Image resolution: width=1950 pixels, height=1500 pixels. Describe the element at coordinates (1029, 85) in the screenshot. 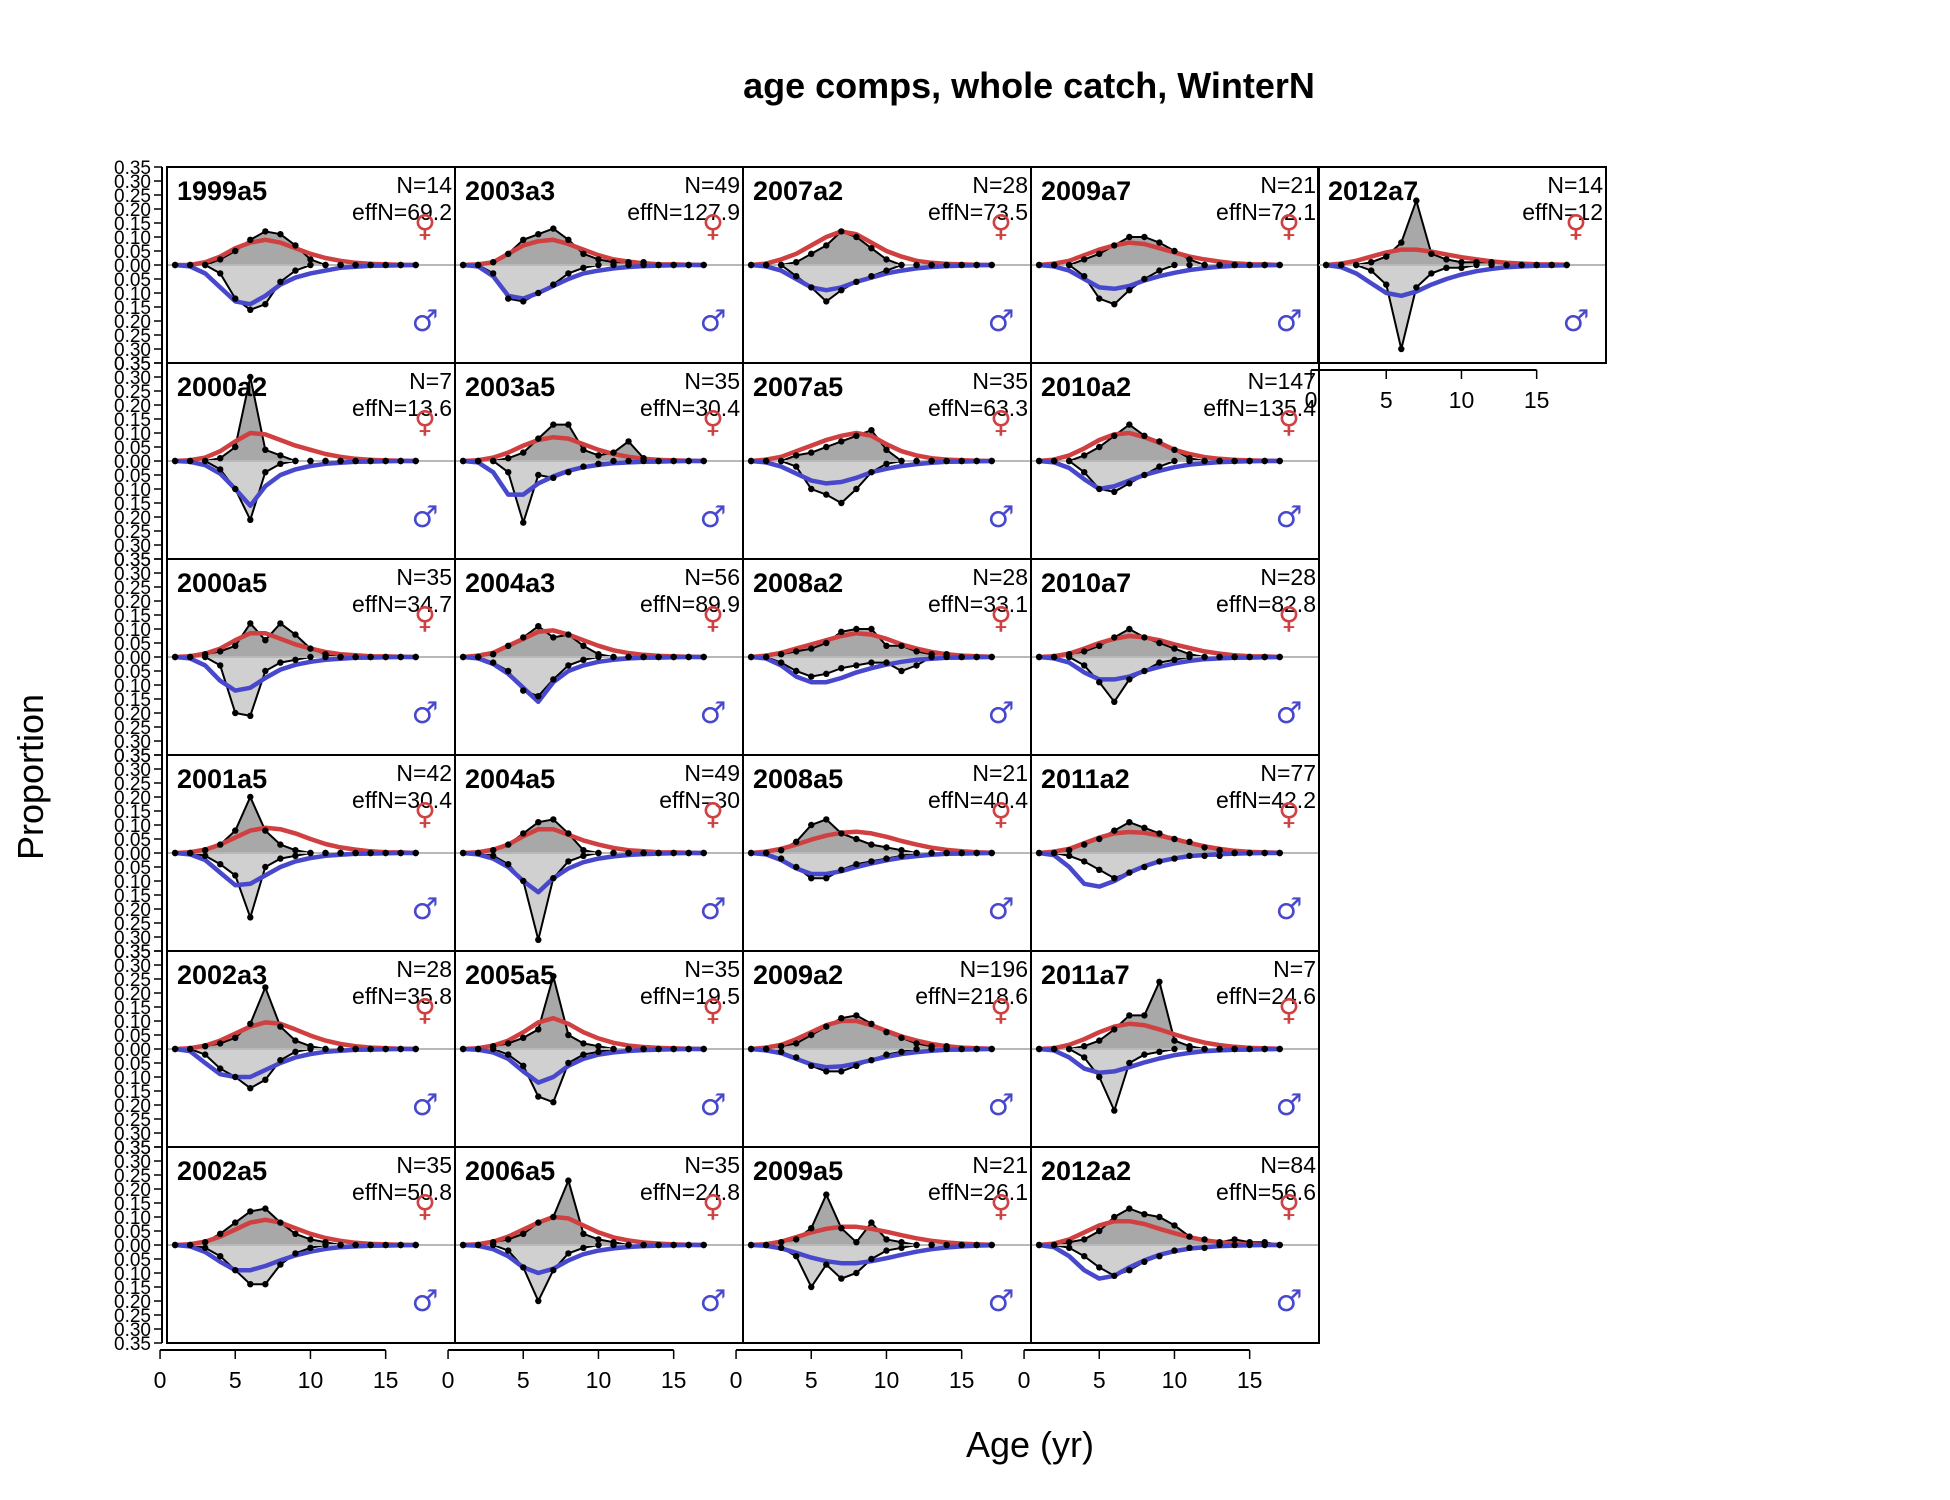

I see `chart-title: age comps, whole catch, WinterN` at that location.